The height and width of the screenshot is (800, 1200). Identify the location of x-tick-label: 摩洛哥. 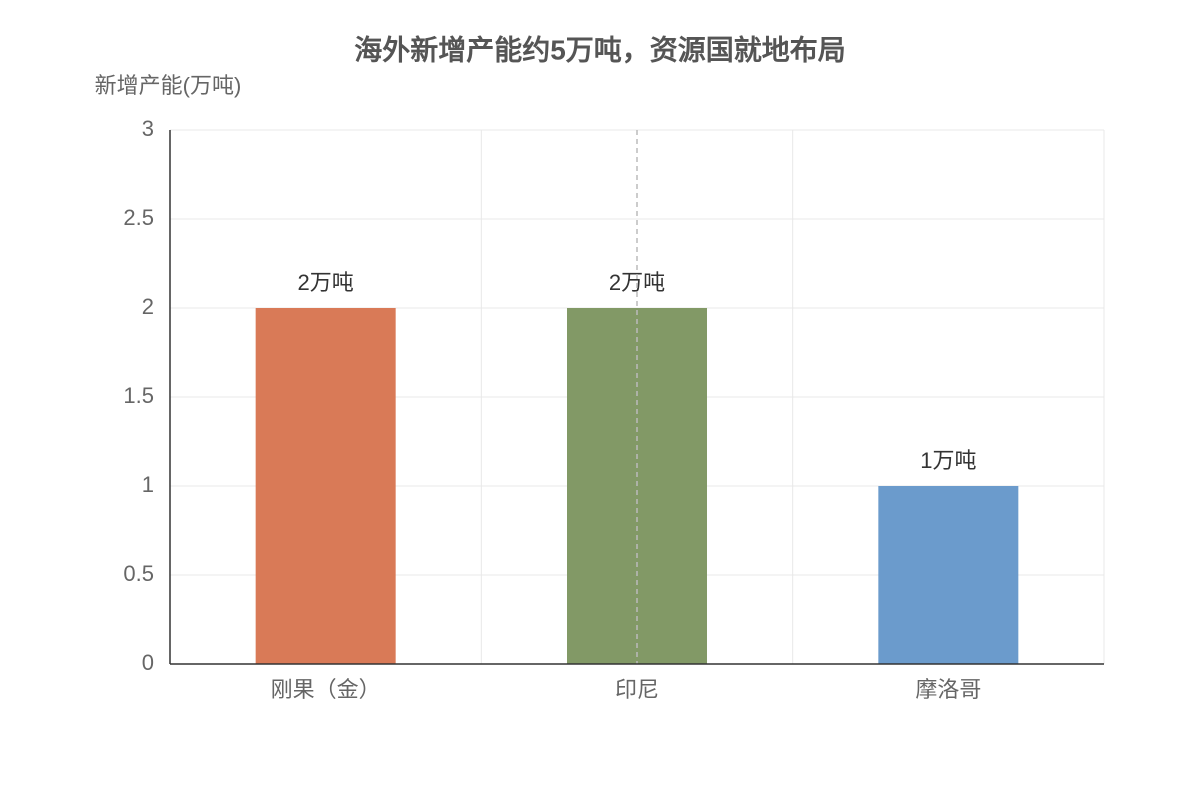
(948, 689).